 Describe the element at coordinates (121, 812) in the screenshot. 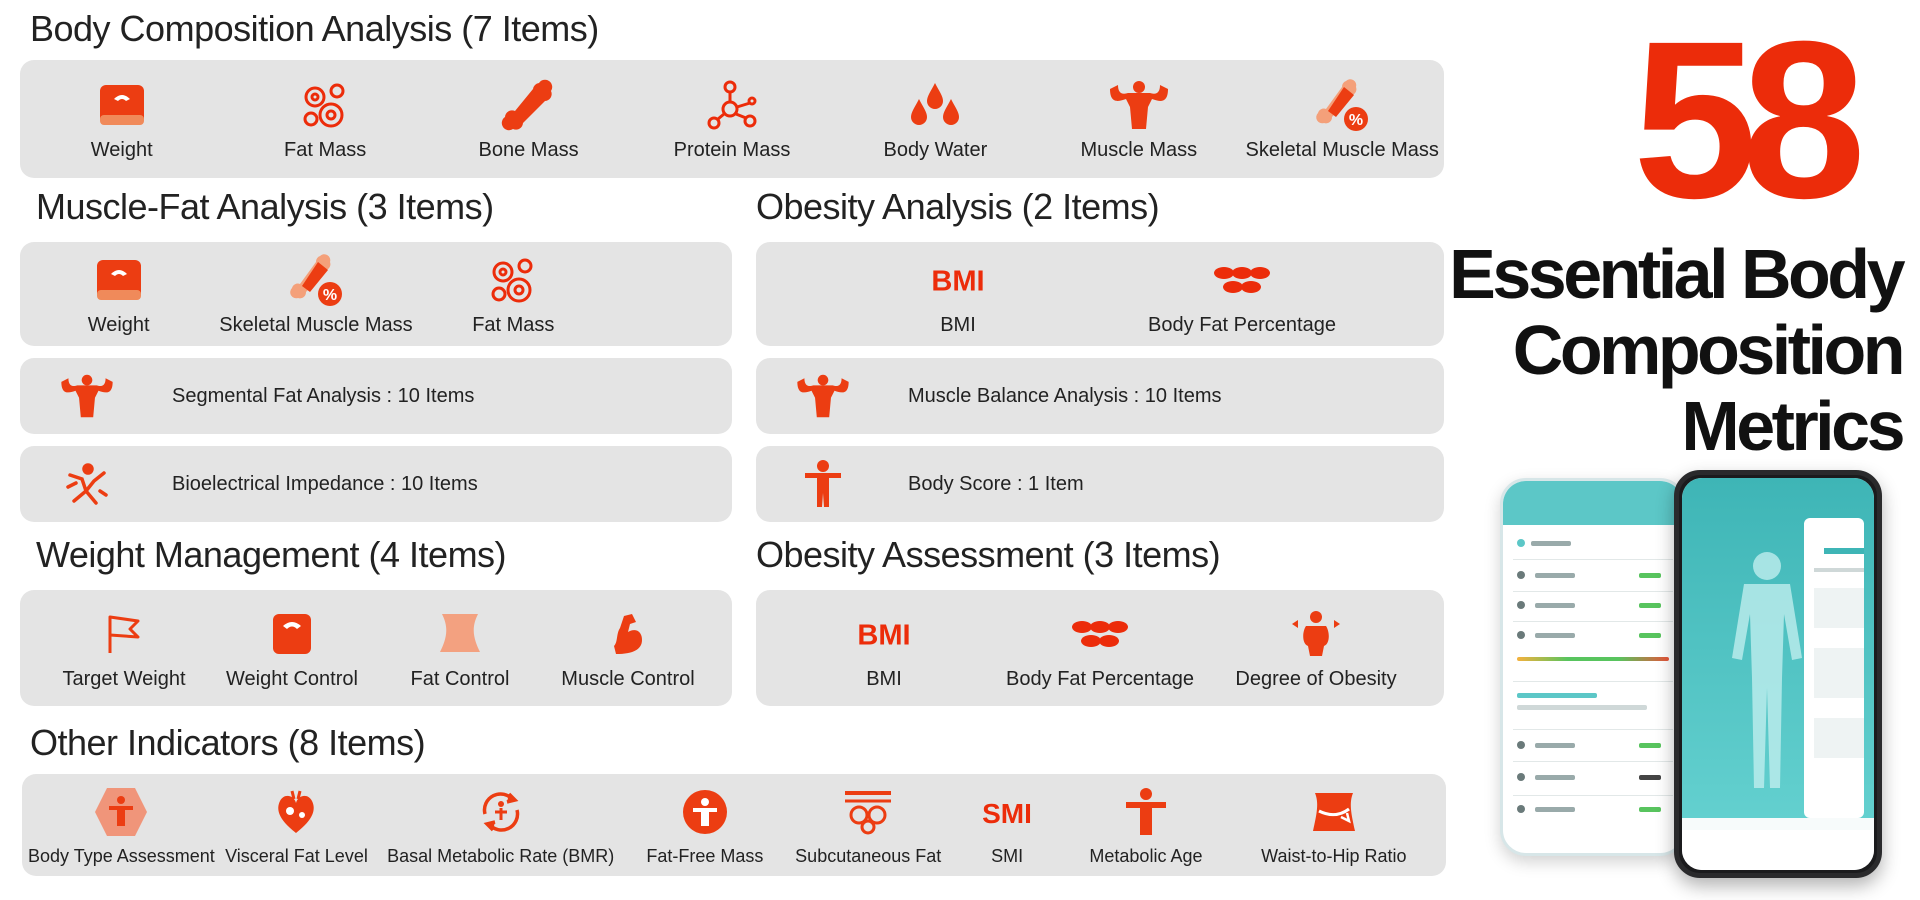

I see `body-type-hexagon-icon` at that location.